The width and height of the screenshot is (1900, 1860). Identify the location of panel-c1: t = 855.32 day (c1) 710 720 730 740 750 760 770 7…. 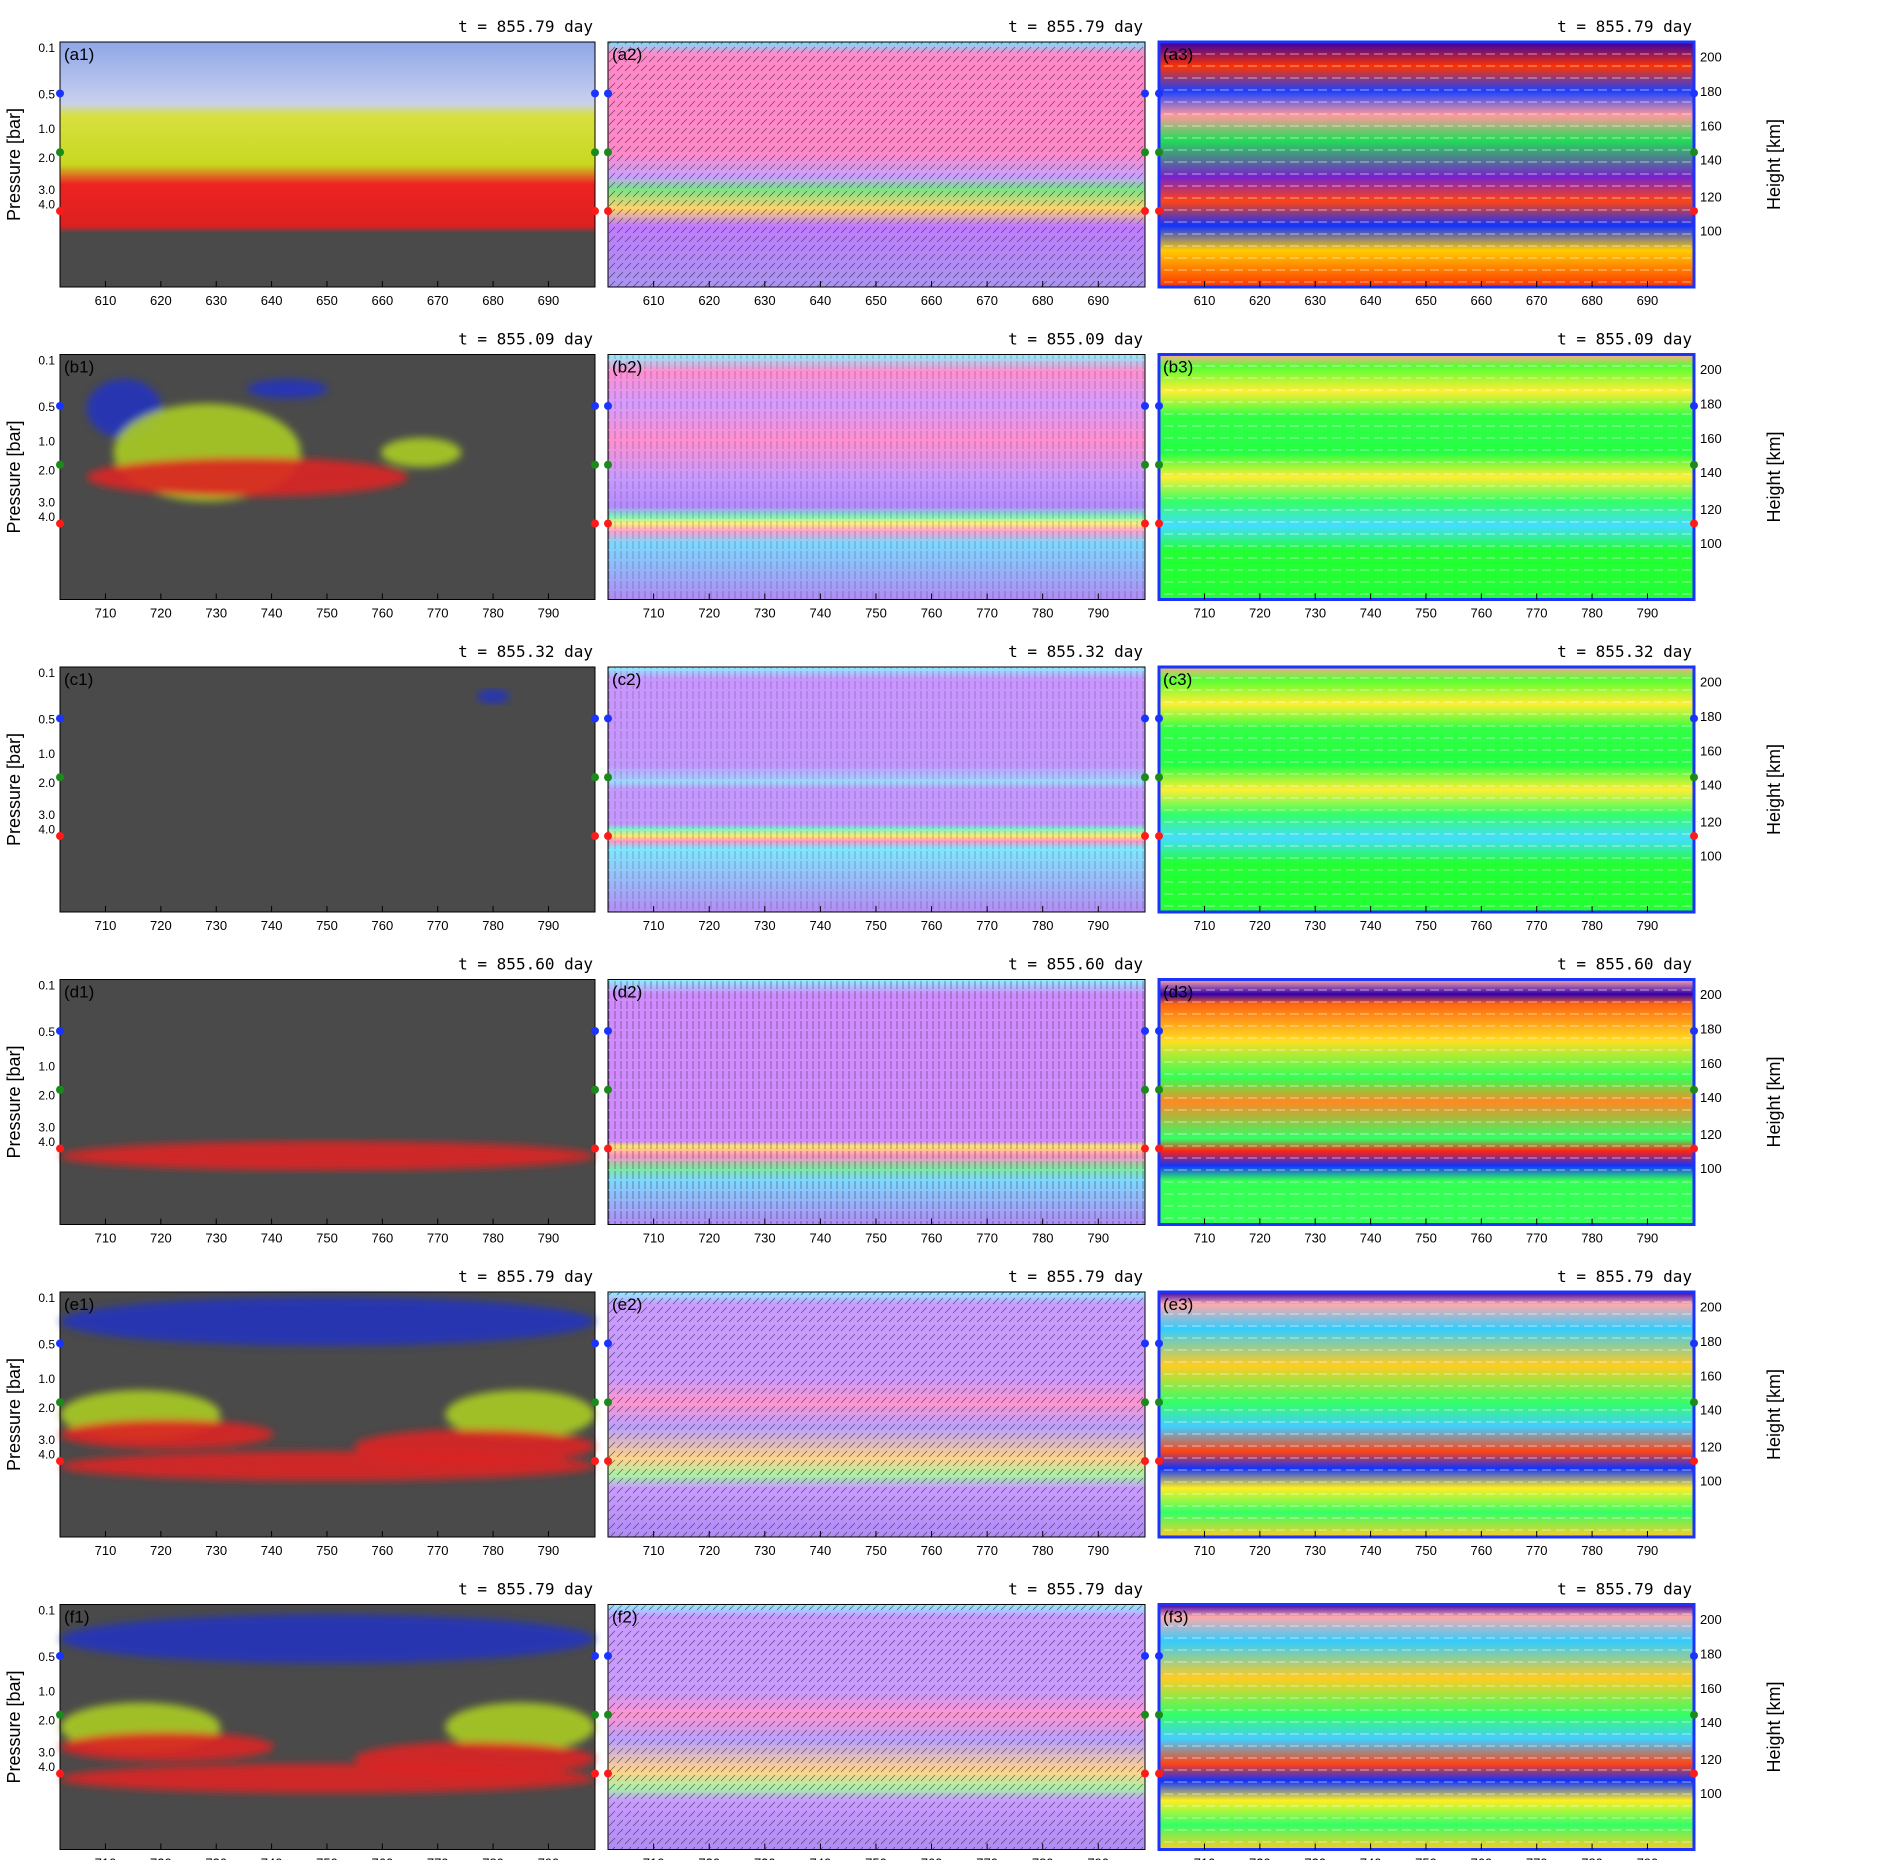
(326, 787).